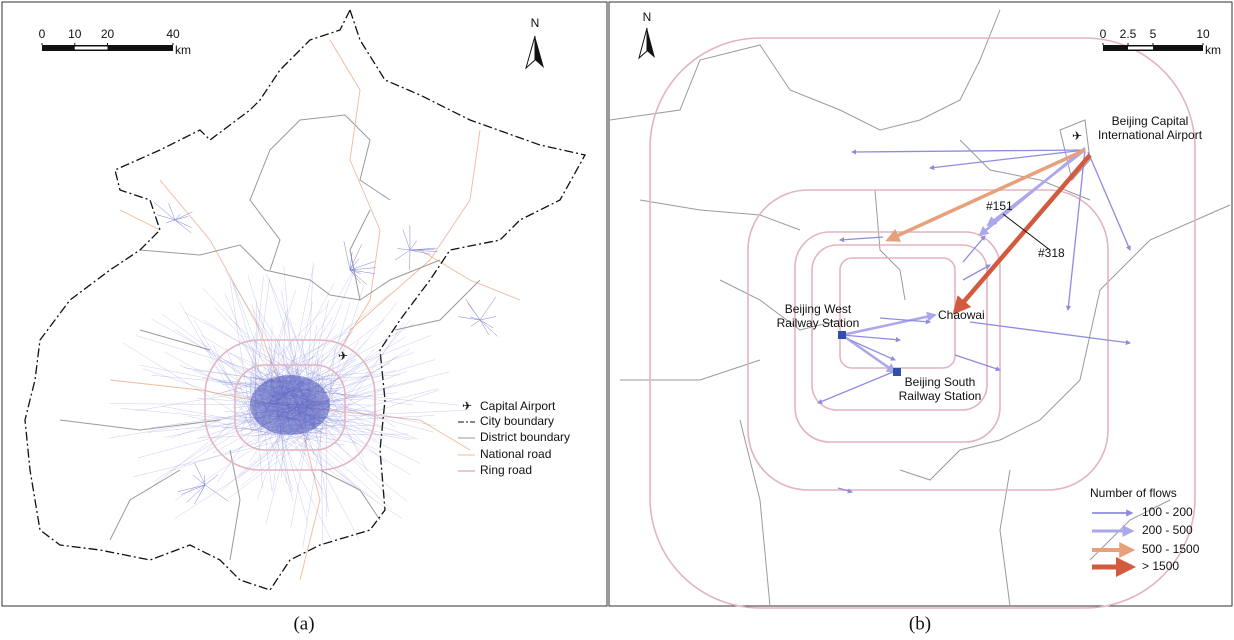 The image size is (1234, 640). I want to click on flows, so click(974, 320).